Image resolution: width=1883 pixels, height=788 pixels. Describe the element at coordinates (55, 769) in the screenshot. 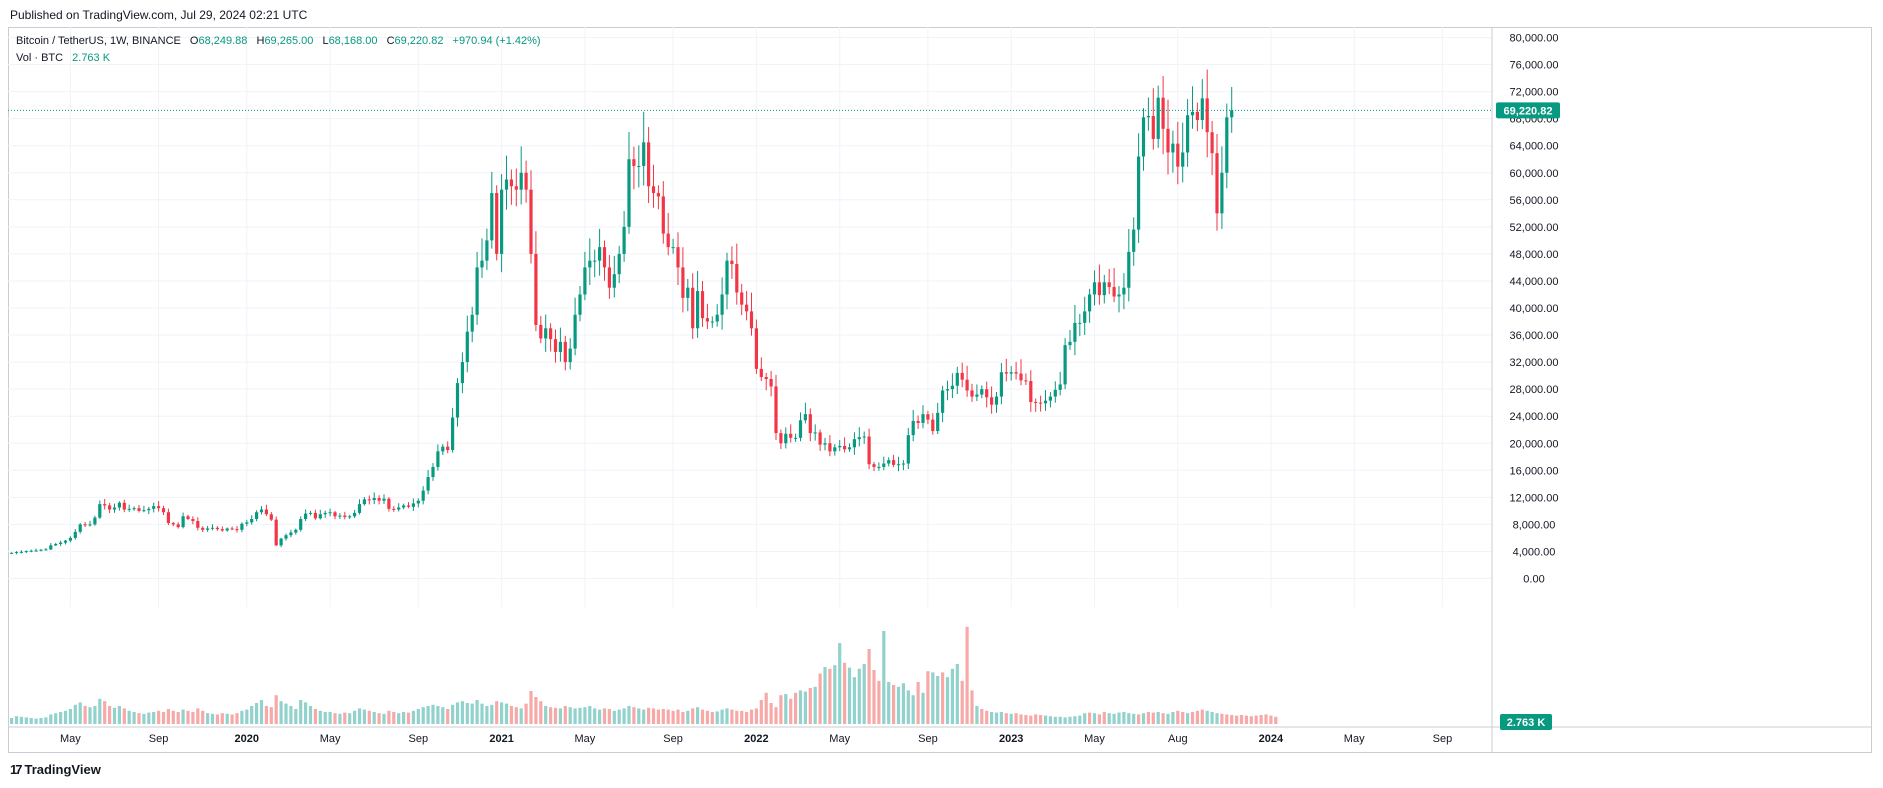

I see `tradingview-logo: 17 TradingView` at that location.